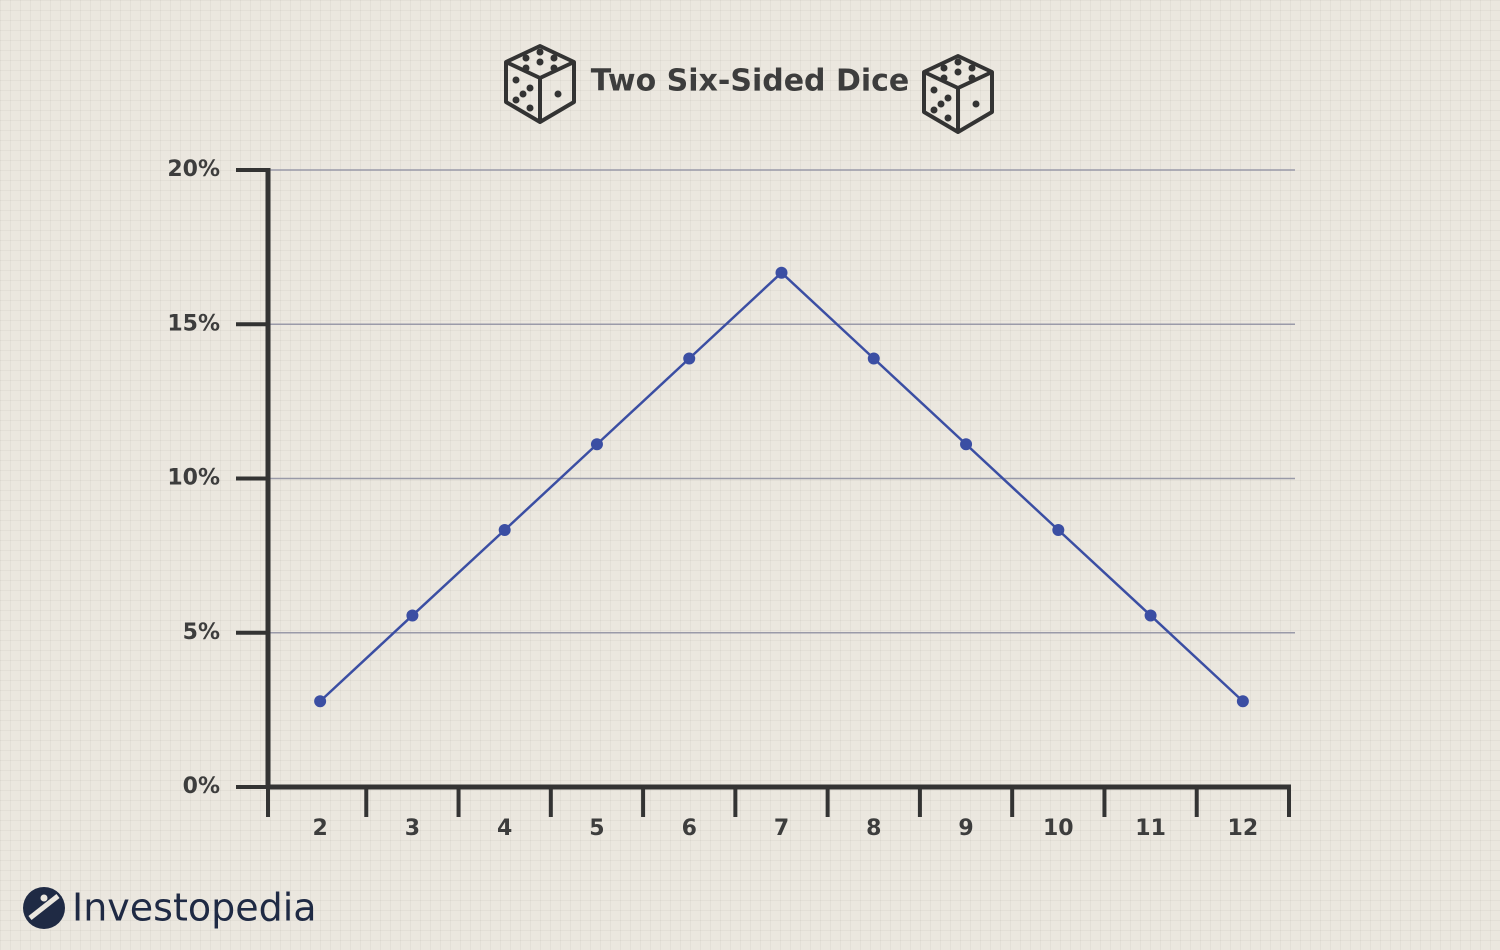  Describe the element at coordinates (750, 81) in the screenshot. I see `chart-title: Two Six-Sided Dice` at that location.